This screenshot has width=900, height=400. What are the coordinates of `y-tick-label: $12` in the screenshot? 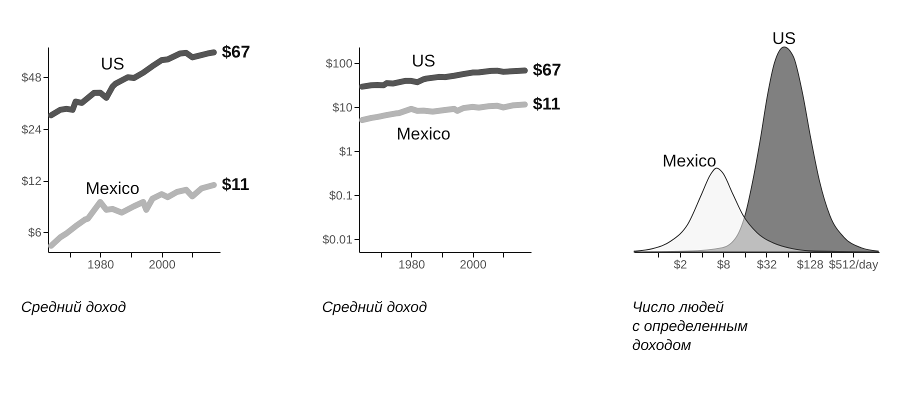 It's located at (31, 181).